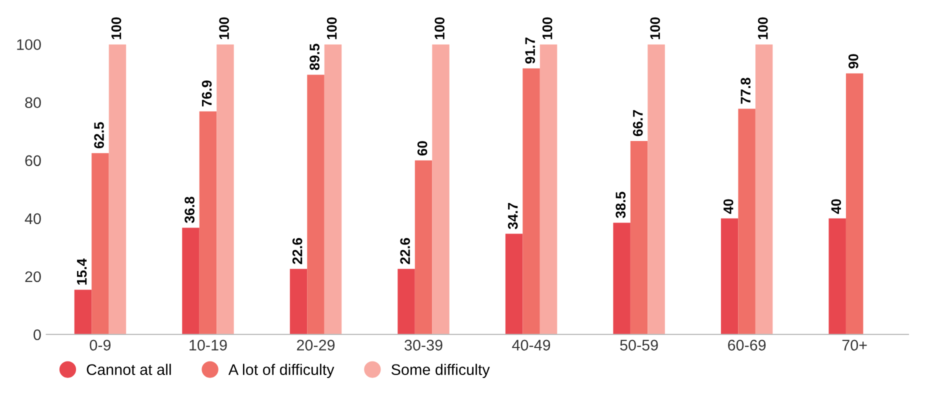 This screenshot has height=403, width=927. What do you see at coordinates (207, 93) in the screenshot?
I see `data-label: 76.9` at bounding box center [207, 93].